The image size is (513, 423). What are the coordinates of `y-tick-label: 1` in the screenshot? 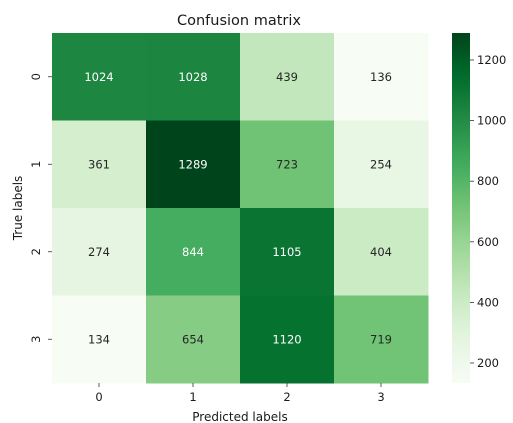 It's located at (36, 164).